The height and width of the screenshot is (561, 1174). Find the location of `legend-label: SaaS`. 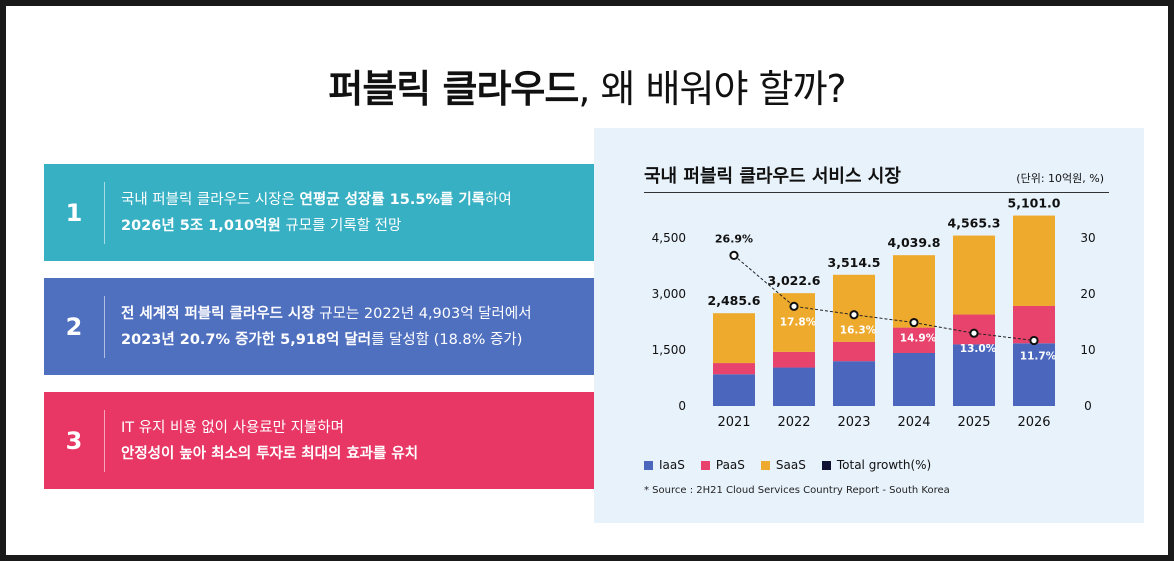

legend-label: SaaS is located at coordinates (790, 465).